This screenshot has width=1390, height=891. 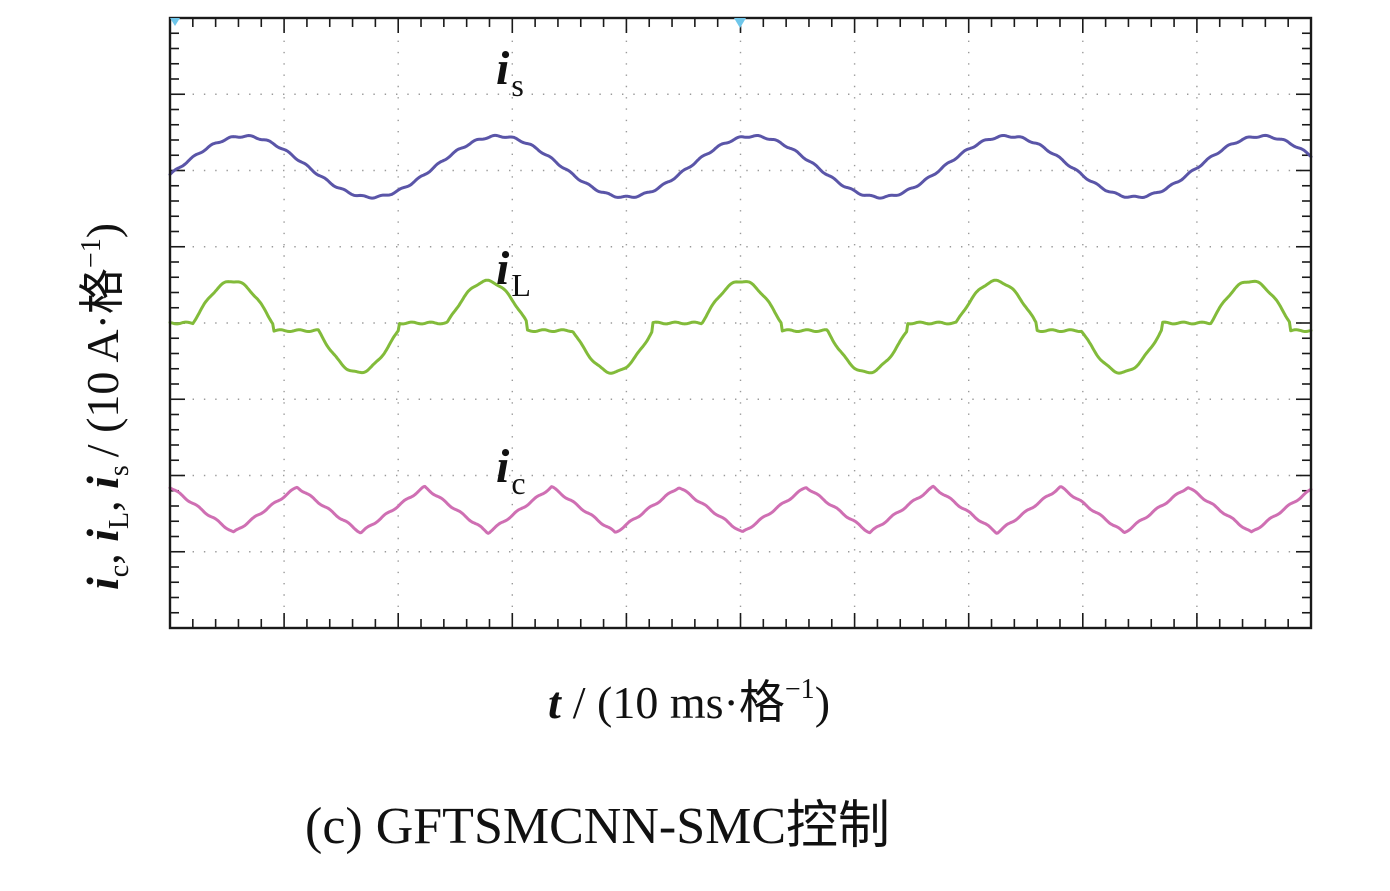 What do you see at coordinates (513, 272) in the screenshot?
I see `label-iL: iL` at bounding box center [513, 272].